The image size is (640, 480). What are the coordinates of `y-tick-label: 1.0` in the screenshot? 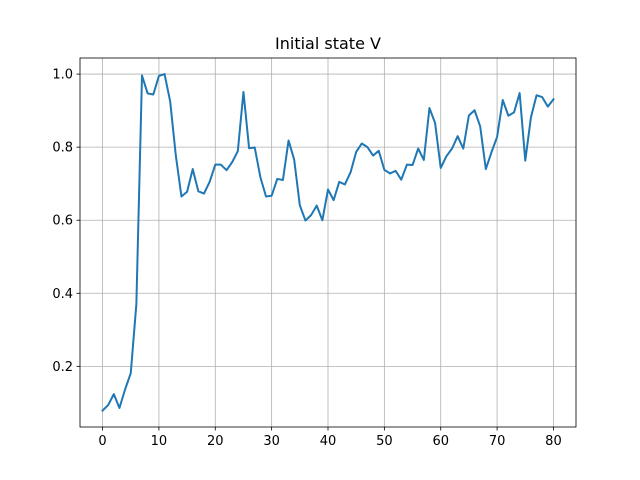 It's located at (62, 75).